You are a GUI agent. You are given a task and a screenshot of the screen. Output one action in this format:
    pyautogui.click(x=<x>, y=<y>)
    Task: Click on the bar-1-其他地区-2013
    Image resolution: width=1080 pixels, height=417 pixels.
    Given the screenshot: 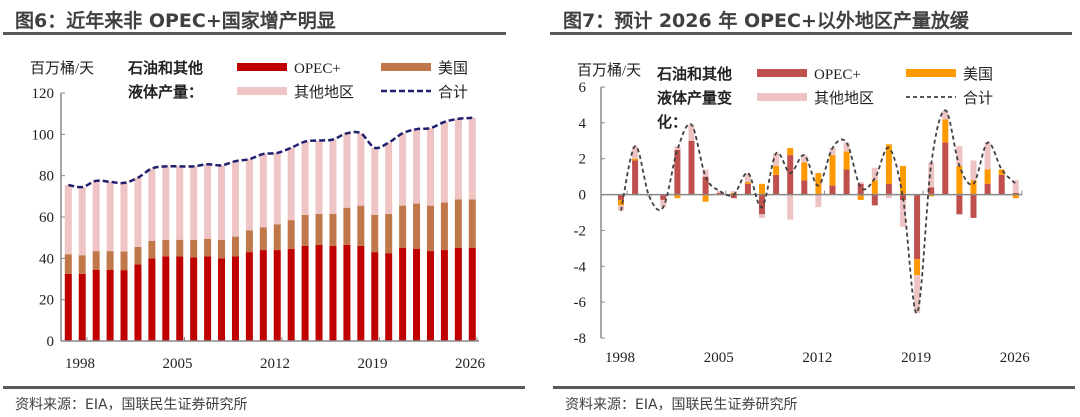 What is the action you would take?
    pyautogui.click(x=818, y=201)
    